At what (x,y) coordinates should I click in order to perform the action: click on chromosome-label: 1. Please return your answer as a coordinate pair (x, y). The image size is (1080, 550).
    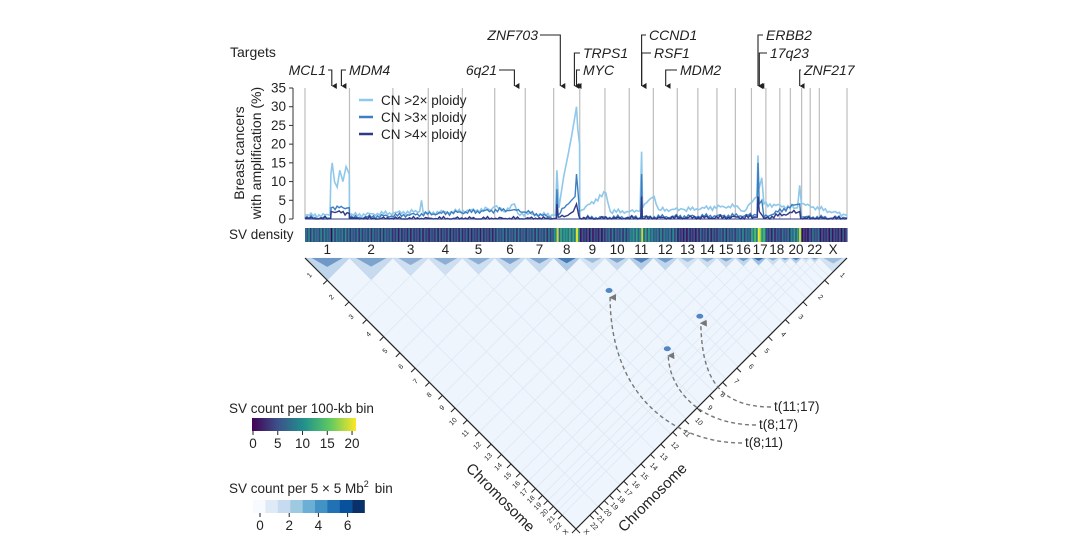
    Looking at the image, I should click on (327, 249).